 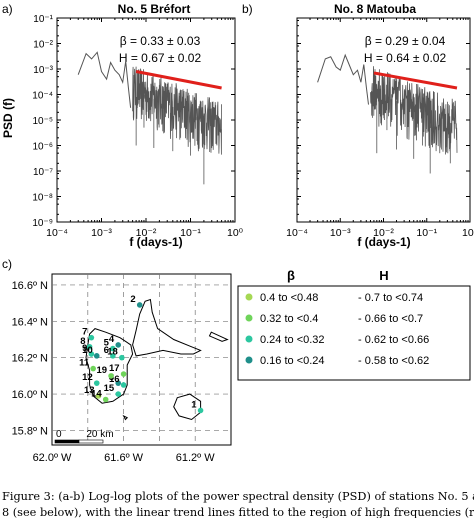 I want to click on panel-a-xlabel: f (days-1), so click(x=155, y=242).